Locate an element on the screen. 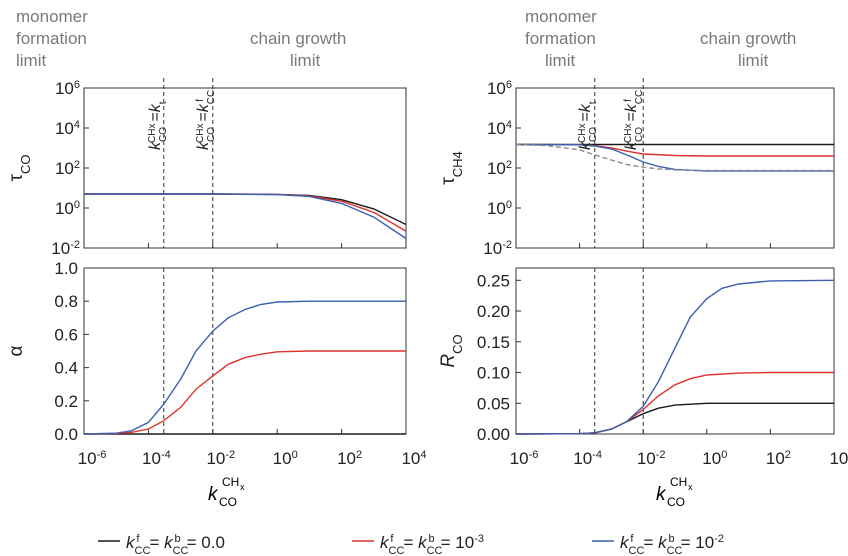 This screenshot has height=556, width=848. left-formation-label: formation is located at coordinates (51, 38).